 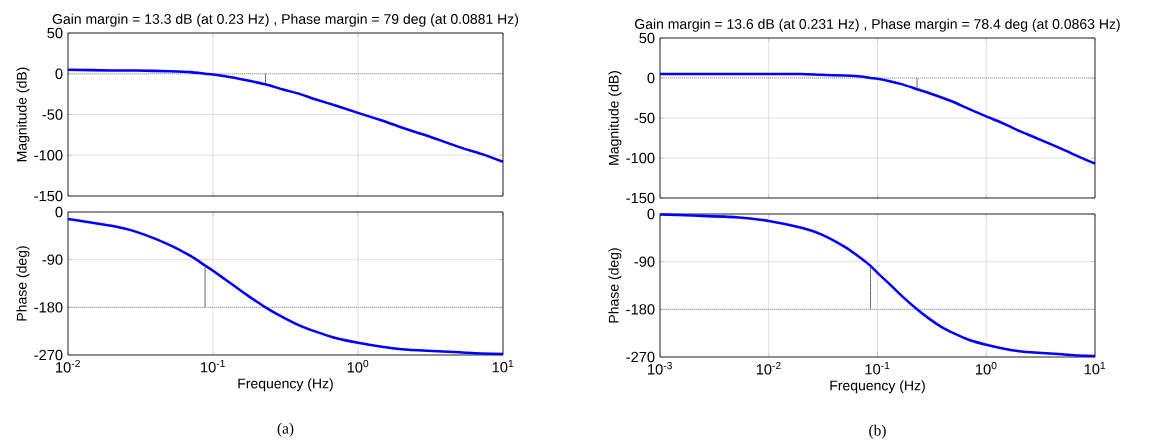 I want to click on text: (b), so click(x=877, y=431).